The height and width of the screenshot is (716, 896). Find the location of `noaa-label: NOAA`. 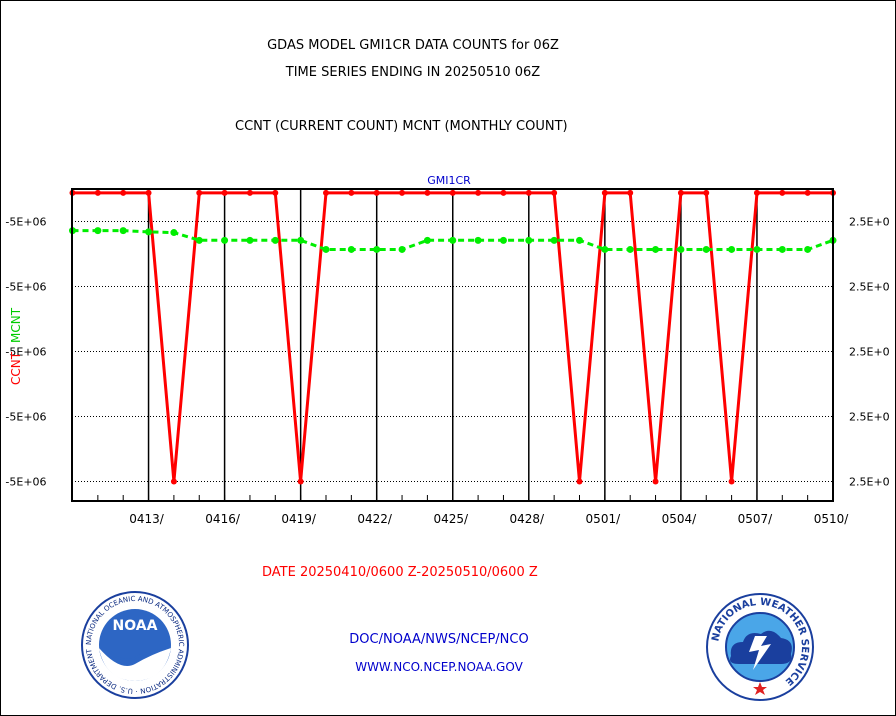

noaa-label: NOAA is located at coordinates (135, 626).